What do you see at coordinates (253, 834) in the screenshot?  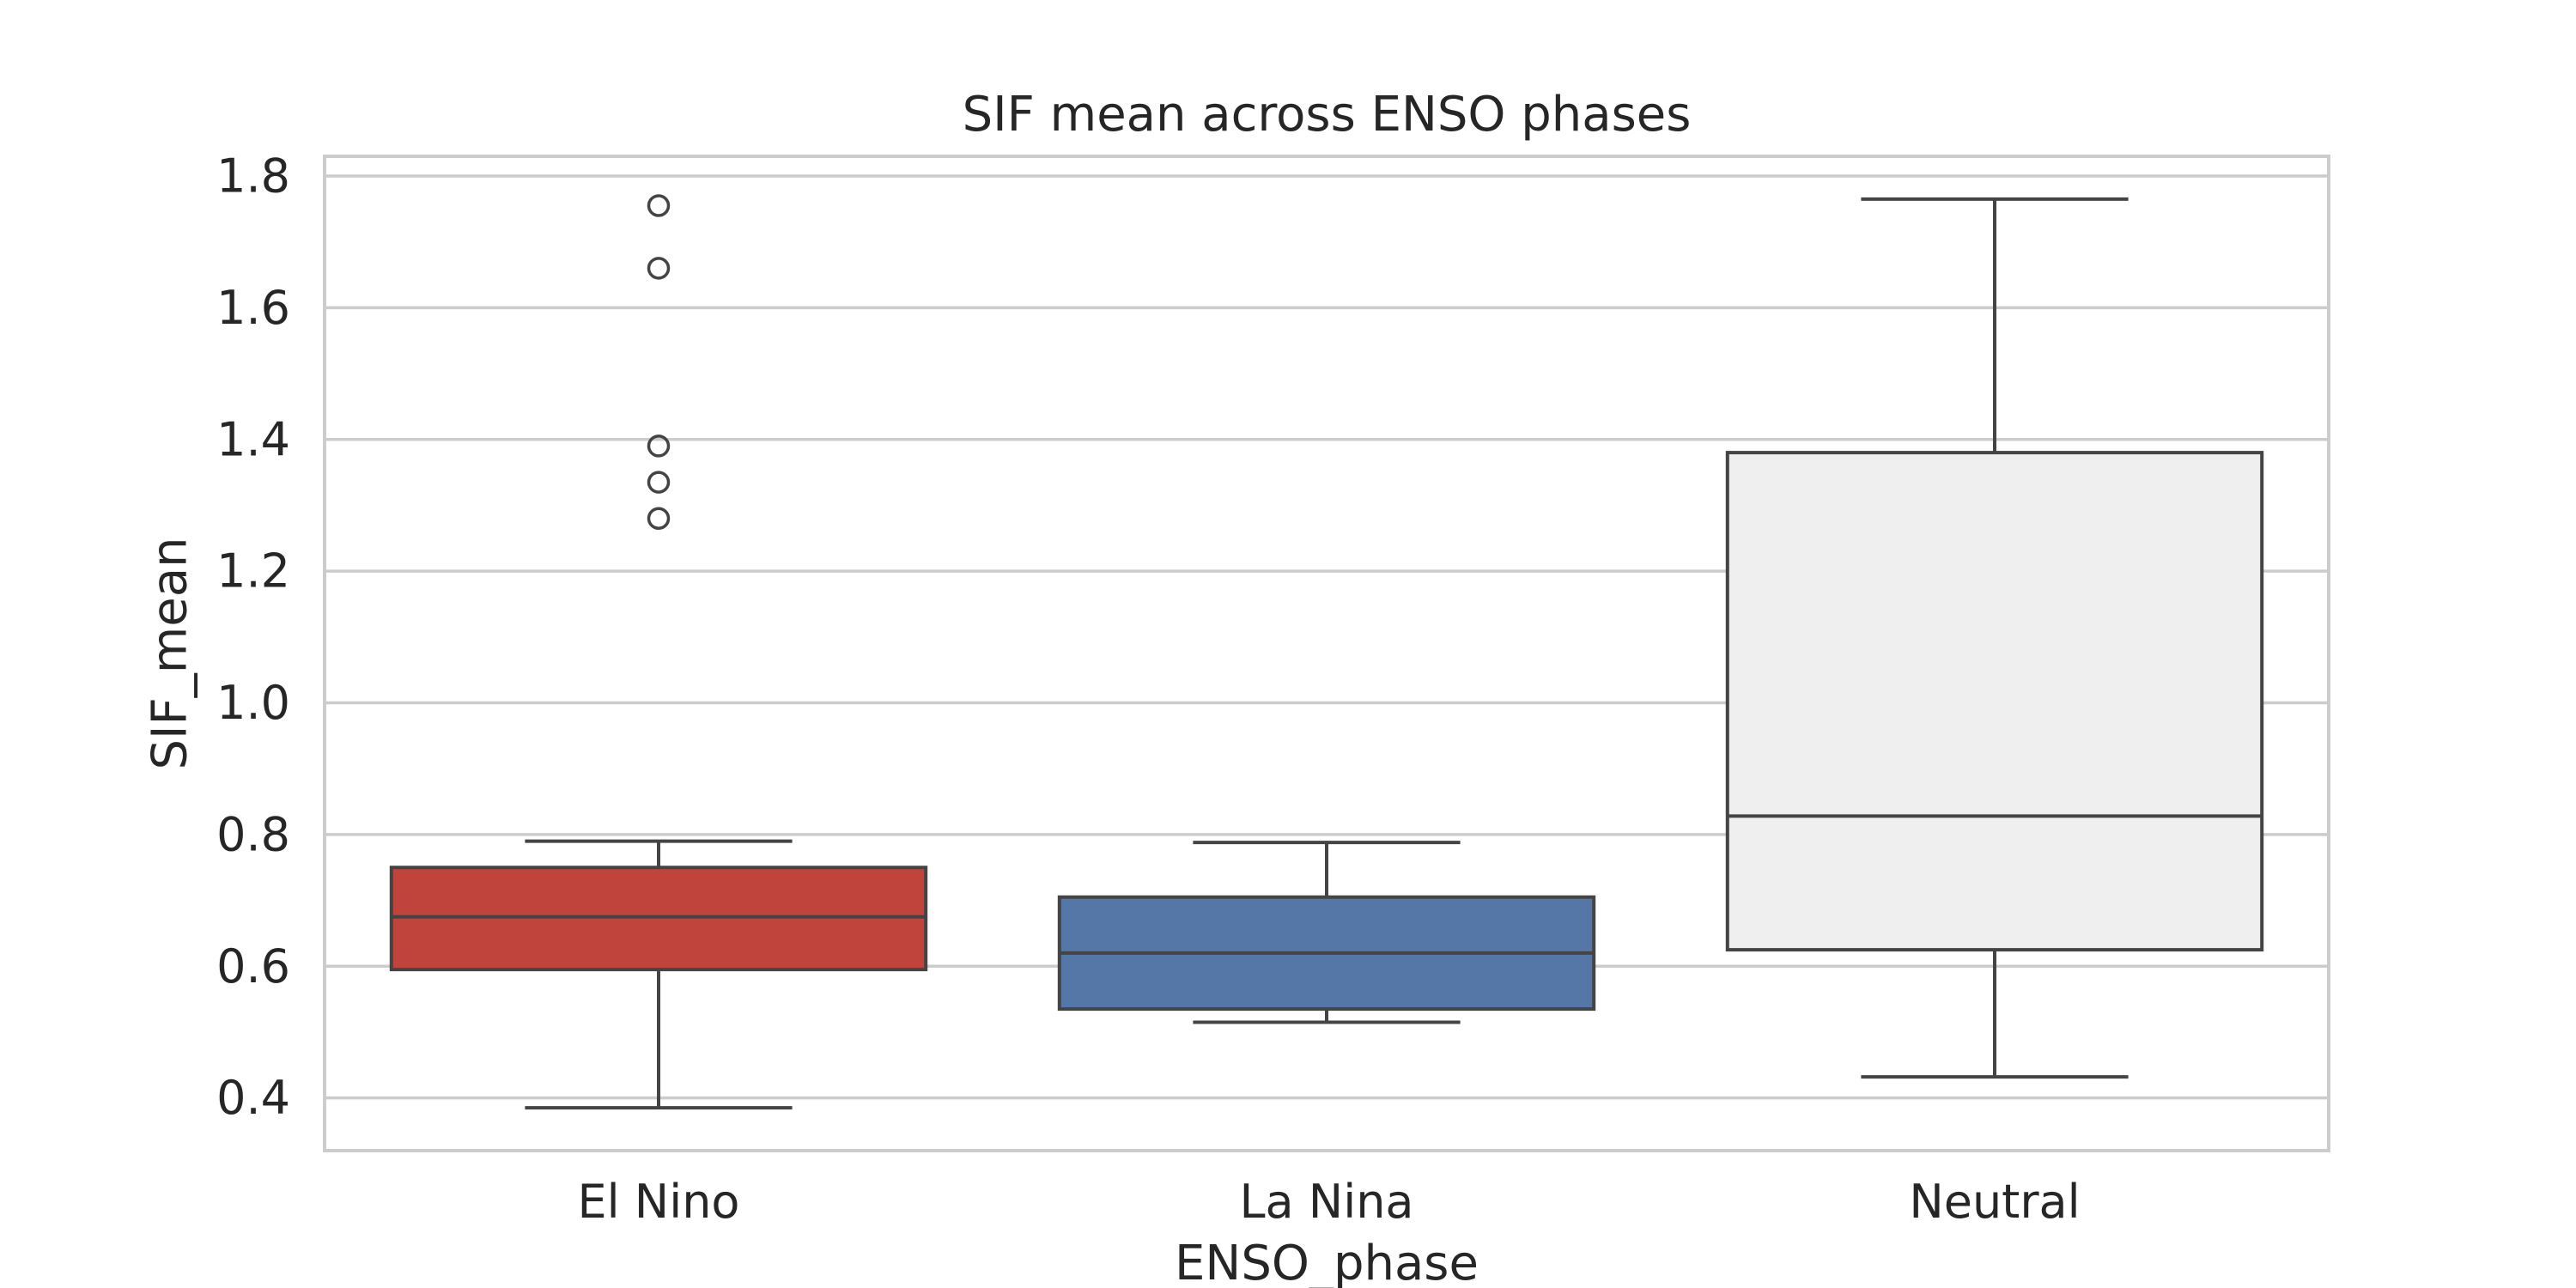 I see `y-tick-label: 0.8` at bounding box center [253, 834].